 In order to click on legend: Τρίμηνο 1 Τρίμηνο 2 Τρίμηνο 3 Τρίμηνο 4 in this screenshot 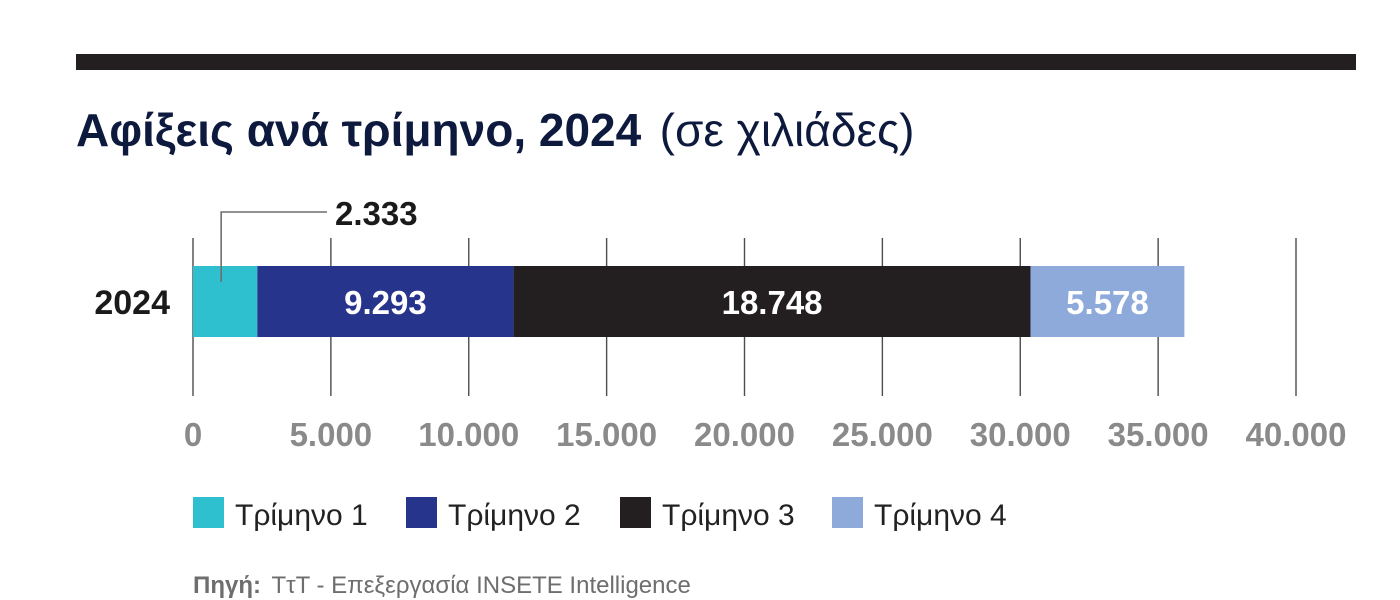, I will do `click(600, 514)`.